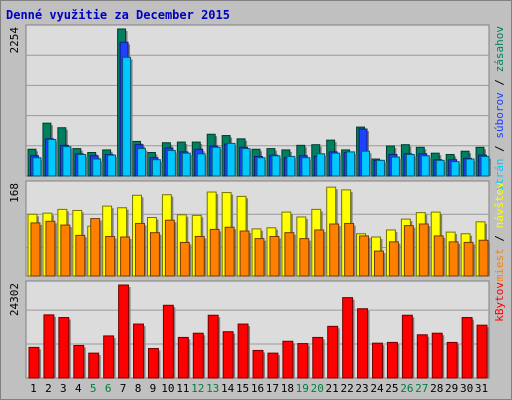  What do you see at coordinates (246, 162) in the screenshot?
I see `bar-strán-15` at bounding box center [246, 162].